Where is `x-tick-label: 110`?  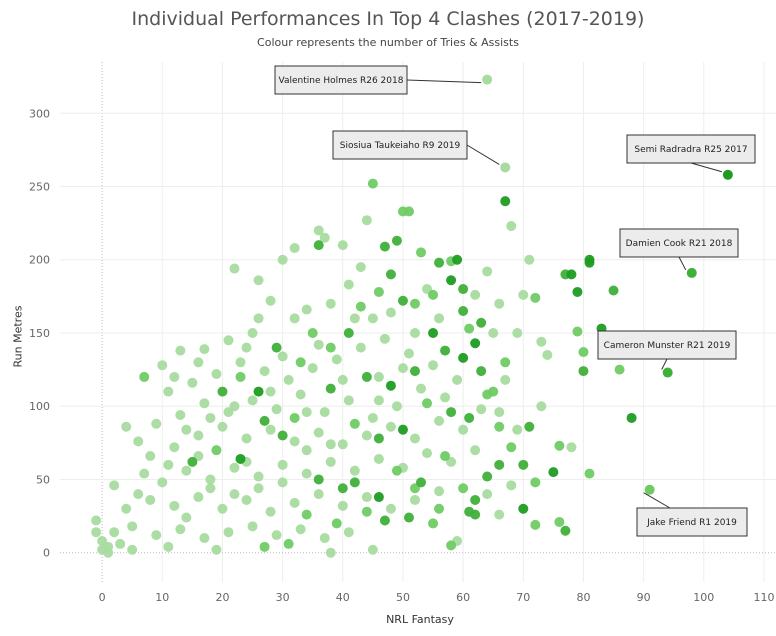
x-tick-label: 110 is located at coordinates (763, 597).